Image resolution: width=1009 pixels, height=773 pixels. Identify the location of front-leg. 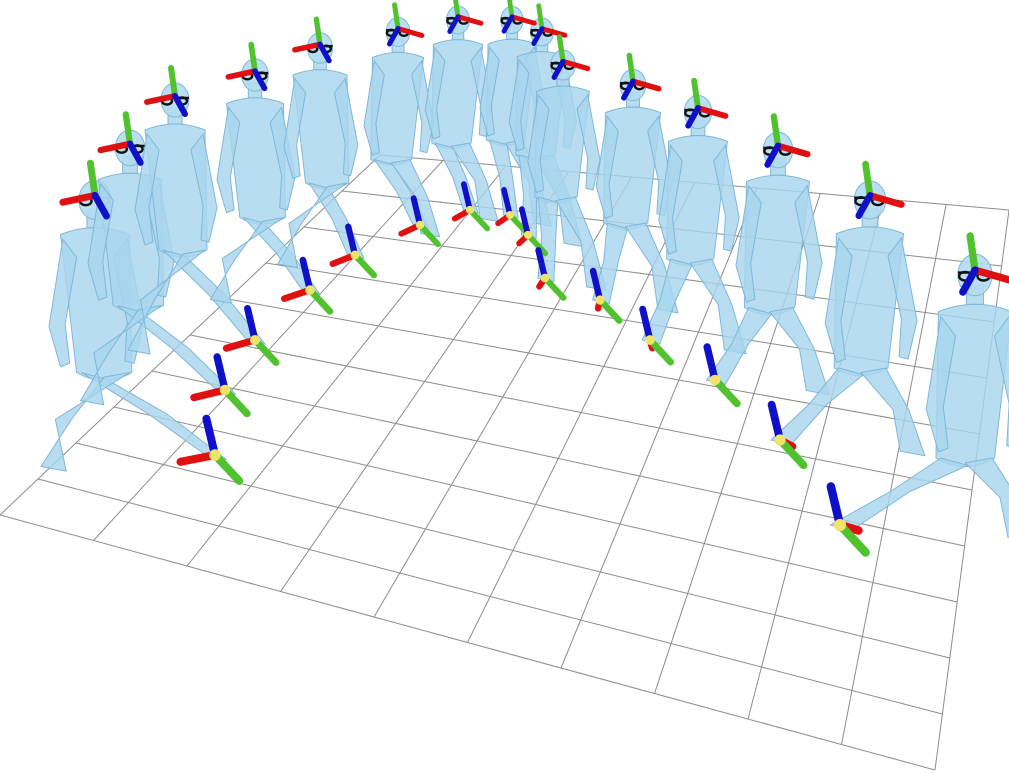
(899, 494).